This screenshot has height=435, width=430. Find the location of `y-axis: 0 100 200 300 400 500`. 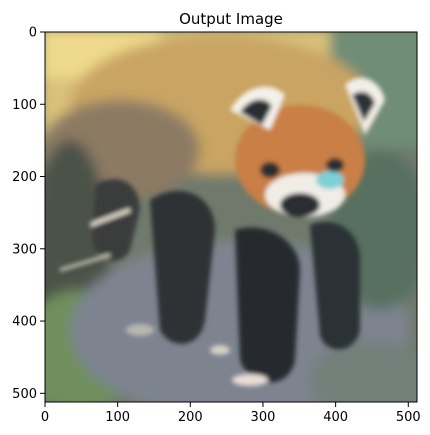

y-axis: 0 100 200 300 400 500 is located at coordinates (28, 214).